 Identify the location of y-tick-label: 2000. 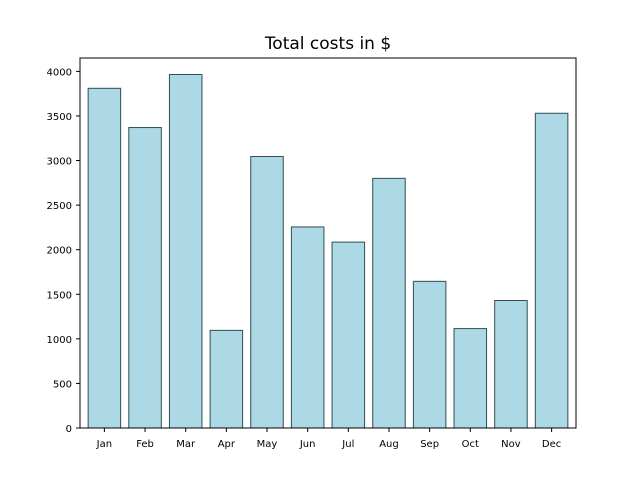
(59, 251).